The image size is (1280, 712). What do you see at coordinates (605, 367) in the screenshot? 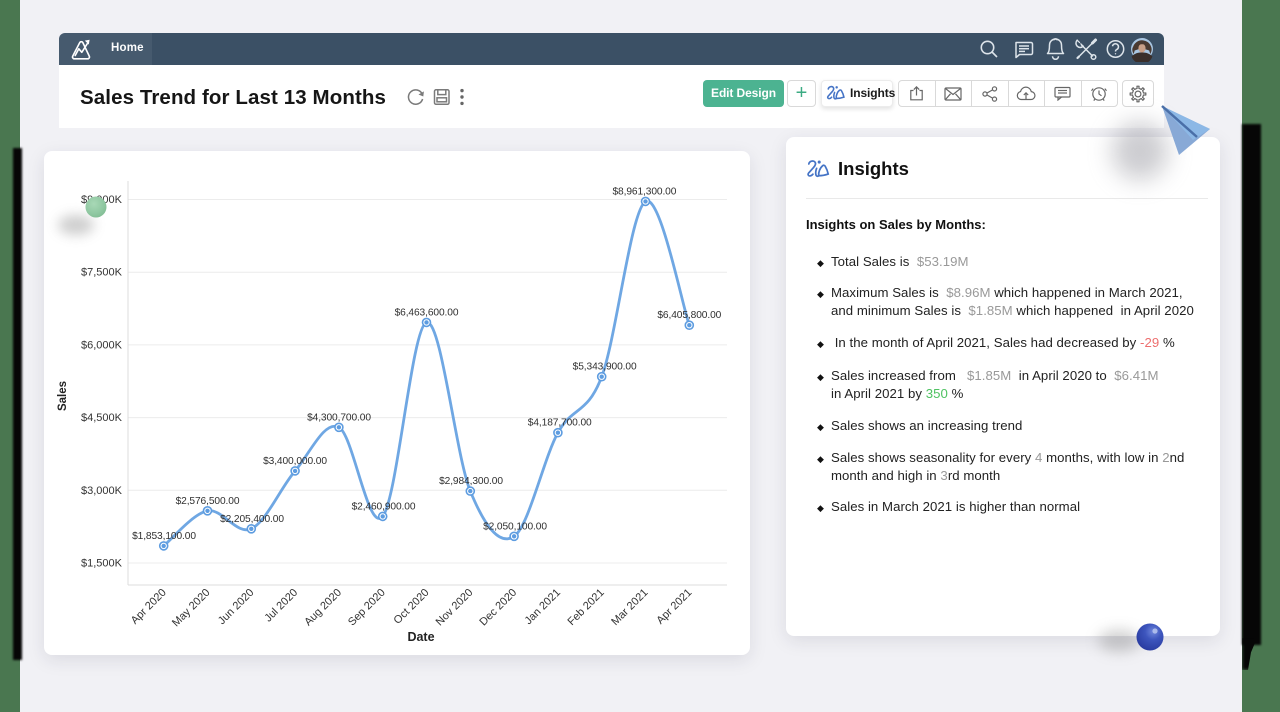
I see `svg-text: $5,343,900.00` at bounding box center [605, 367].